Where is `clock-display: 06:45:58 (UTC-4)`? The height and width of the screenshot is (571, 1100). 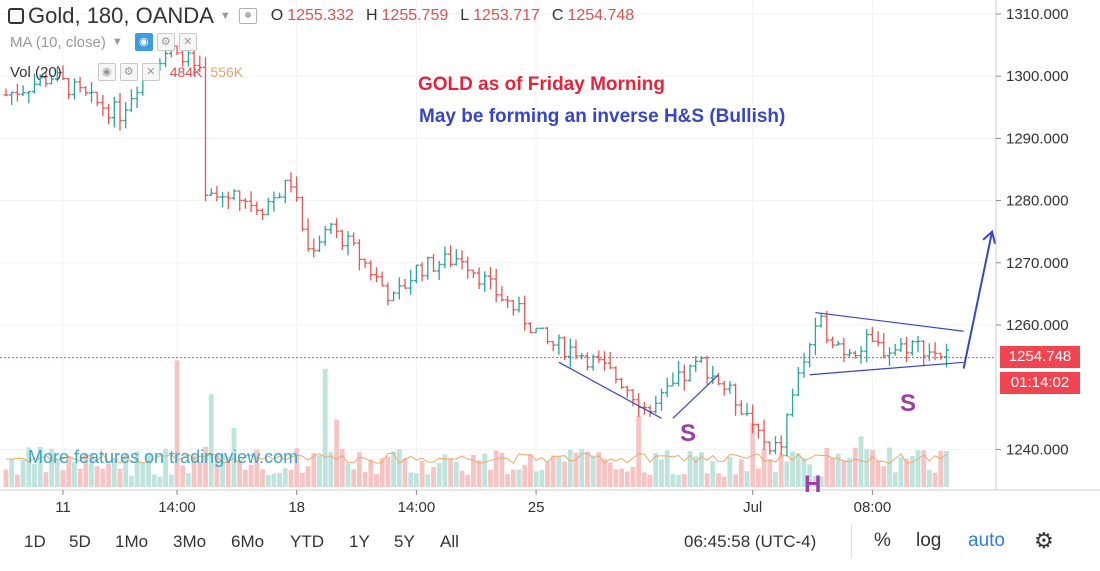 clock-display: 06:45:58 (UTC-4) is located at coordinates (750, 541).